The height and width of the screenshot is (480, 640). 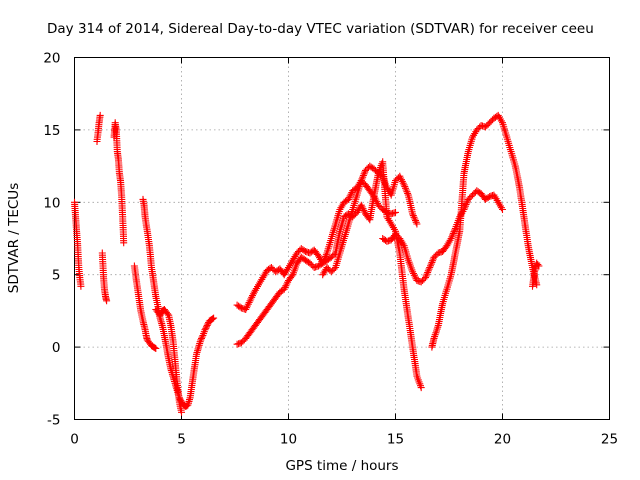 What do you see at coordinates (395, 440) in the screenshot?
I see `x-tick-label: 15` at bounding box center [395, 440].